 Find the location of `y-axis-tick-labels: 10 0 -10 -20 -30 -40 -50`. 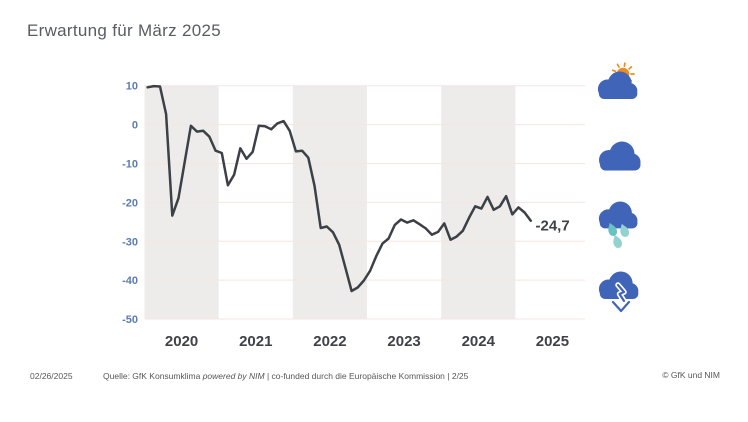

y-axis-tick-labels: 10 0 -10 -20 -30 -40 -50 is located at coordinates (130, 203).